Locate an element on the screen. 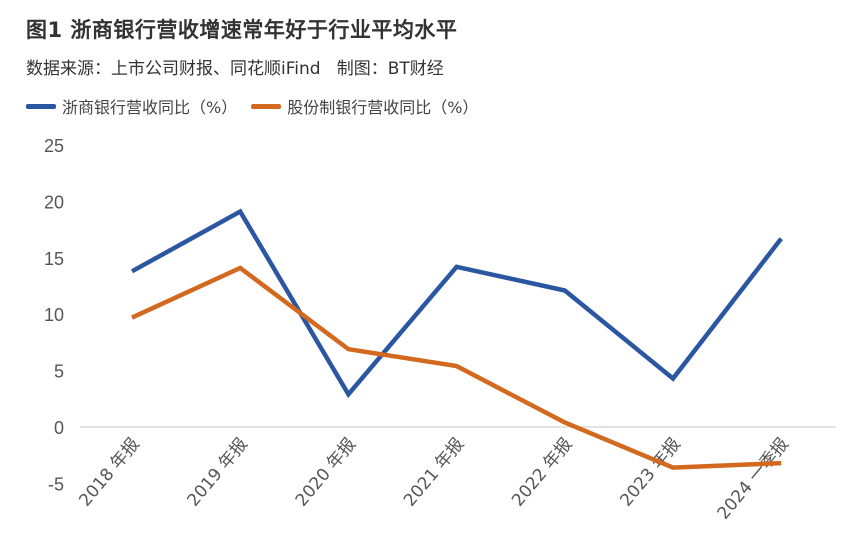  legend: 浙商银行营收同比（%） 股份制银行营收同比（%） is located at coordinates (259, 106).